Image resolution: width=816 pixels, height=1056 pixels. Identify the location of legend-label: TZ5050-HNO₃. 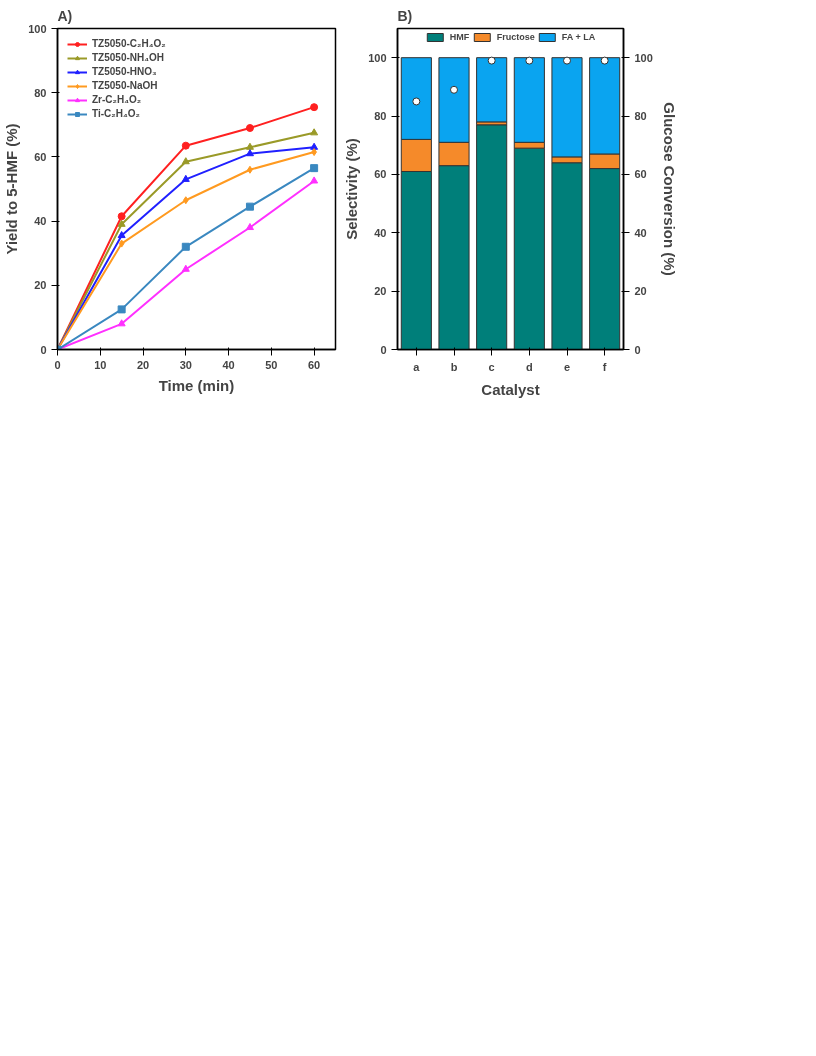
(124, 71).